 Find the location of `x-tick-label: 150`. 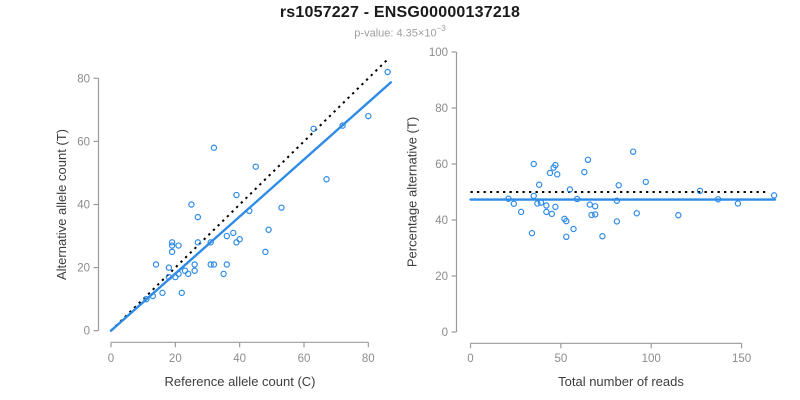

x-tick-label: 150 is located at coordinates (741, 359).